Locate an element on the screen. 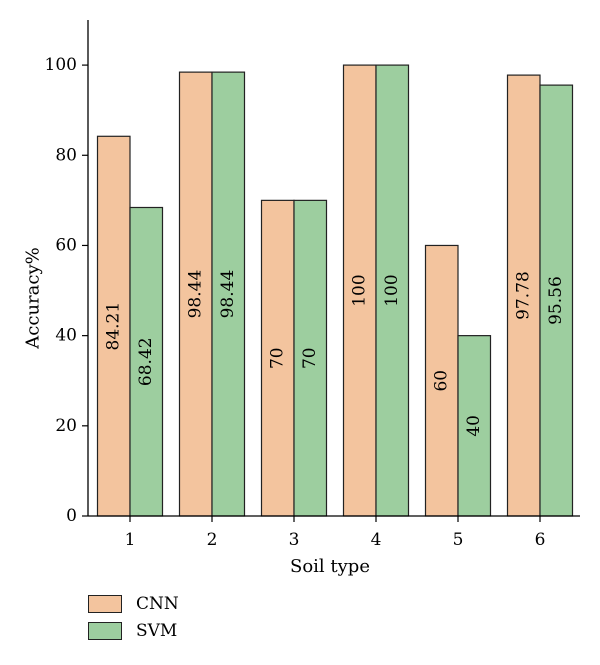 This screenshot has width=600, height=665. legend-label-svm: SVM is located at coordinates (157, 631).